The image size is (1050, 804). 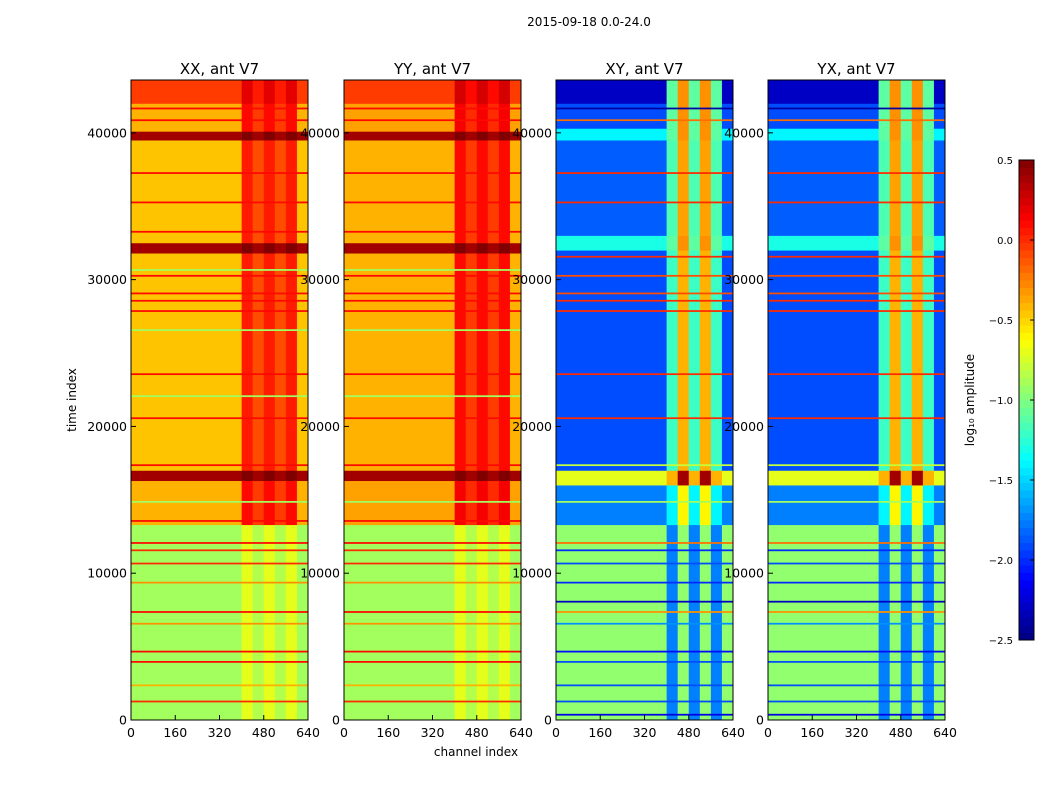 What do you see at coordinates (521, 732) in the screenshot?
I see `x-tick-label: 640` at bounding box center [521, 732].